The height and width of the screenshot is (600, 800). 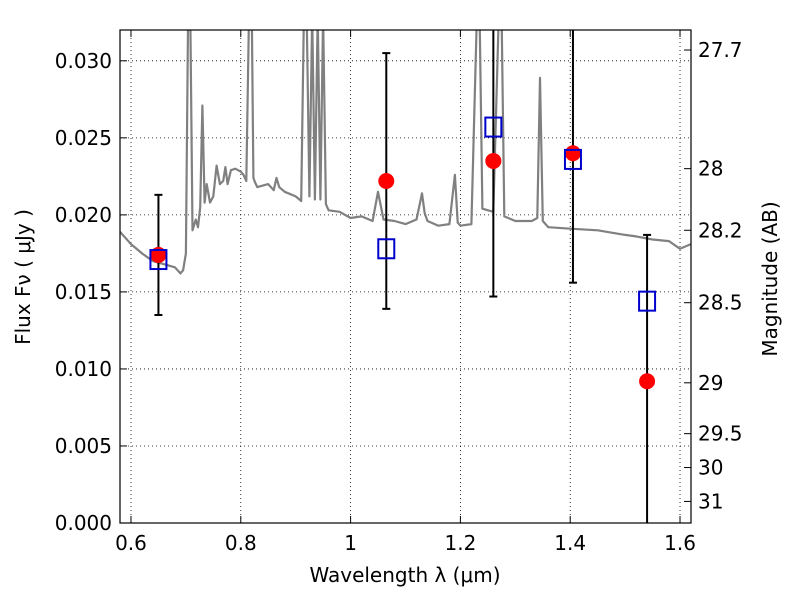 What do you see at coordinates (720, 230) in the screenshot?
I see `magnitude-tick-label: 28.2` at bounding box center [720, 230].